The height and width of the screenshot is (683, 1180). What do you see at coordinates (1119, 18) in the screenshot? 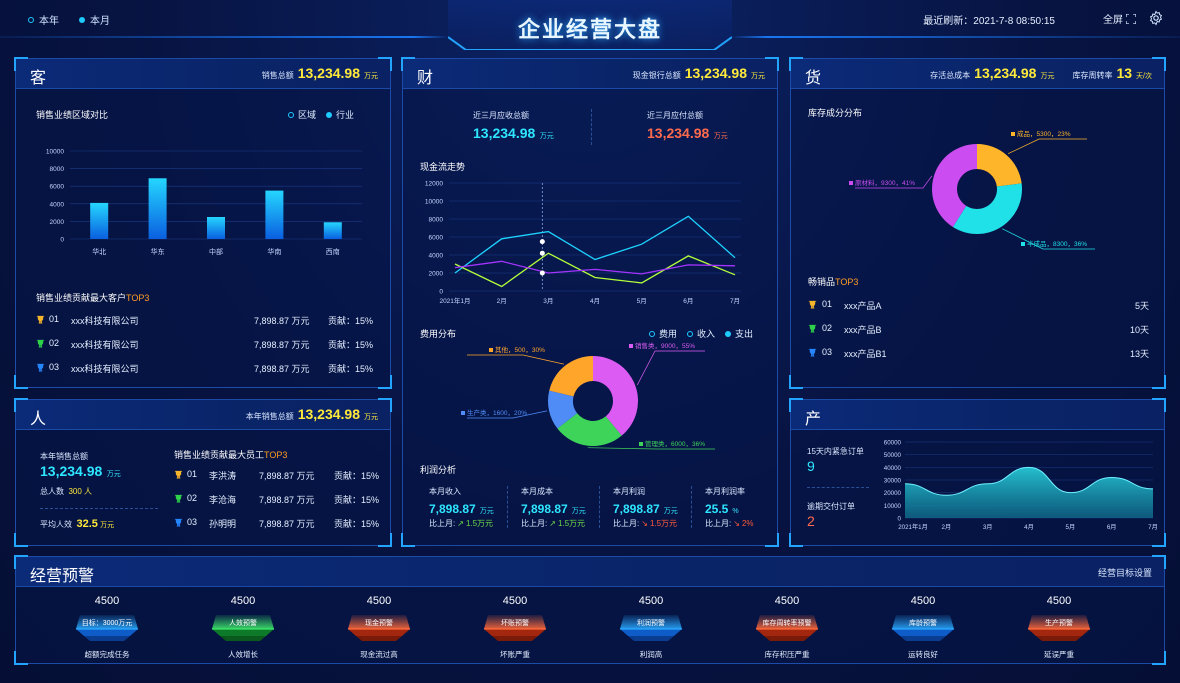
I see `fullscreen-button: 全屏` at bounding box center [1119, 18].